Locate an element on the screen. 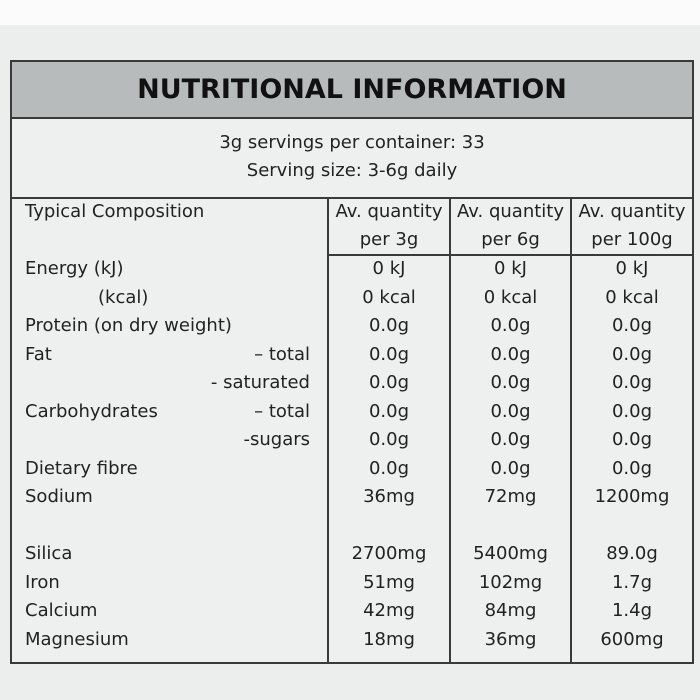  cell-value: 600mg is located at coordinates (632, 639).